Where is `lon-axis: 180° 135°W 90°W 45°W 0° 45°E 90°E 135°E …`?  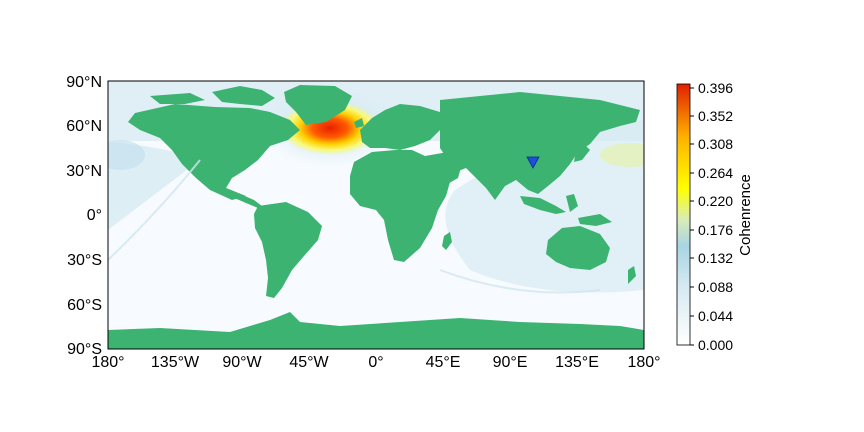
lon-axis: 180° 135°W 90°W 45°W 0° 45°E 90°E 135°E … is located at coordinates (375, 362).